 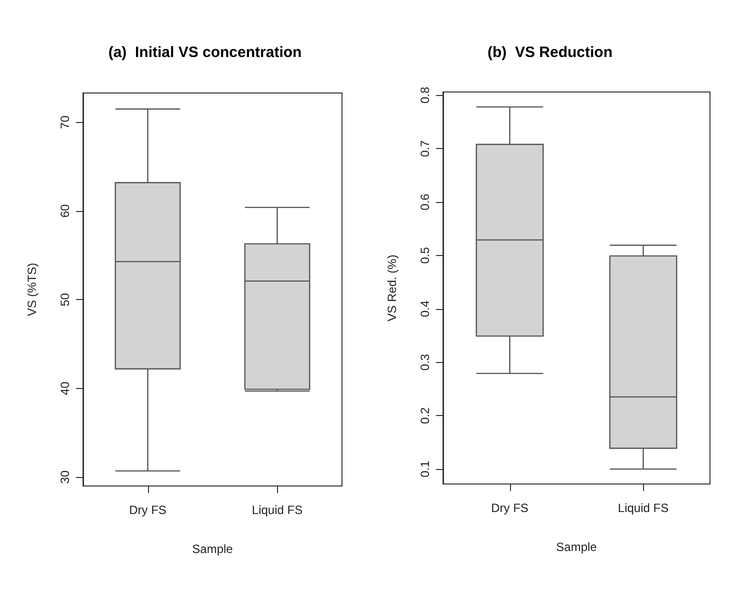 I want to click on y-tick-label: 0.6, so click(x=425, y=201).